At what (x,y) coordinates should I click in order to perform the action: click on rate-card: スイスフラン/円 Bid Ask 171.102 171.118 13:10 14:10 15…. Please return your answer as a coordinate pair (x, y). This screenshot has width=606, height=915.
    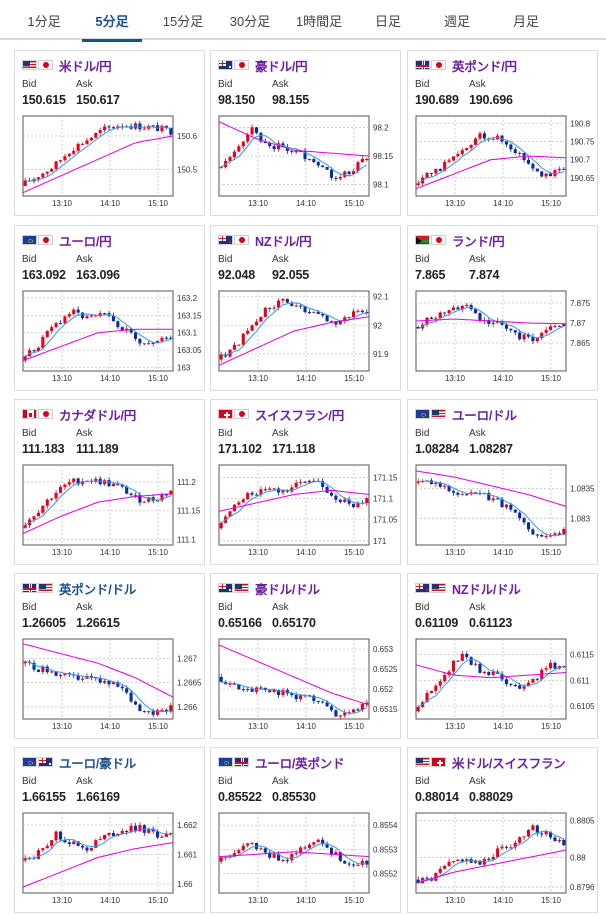
    Looking at the image, I should click on (305, 482).